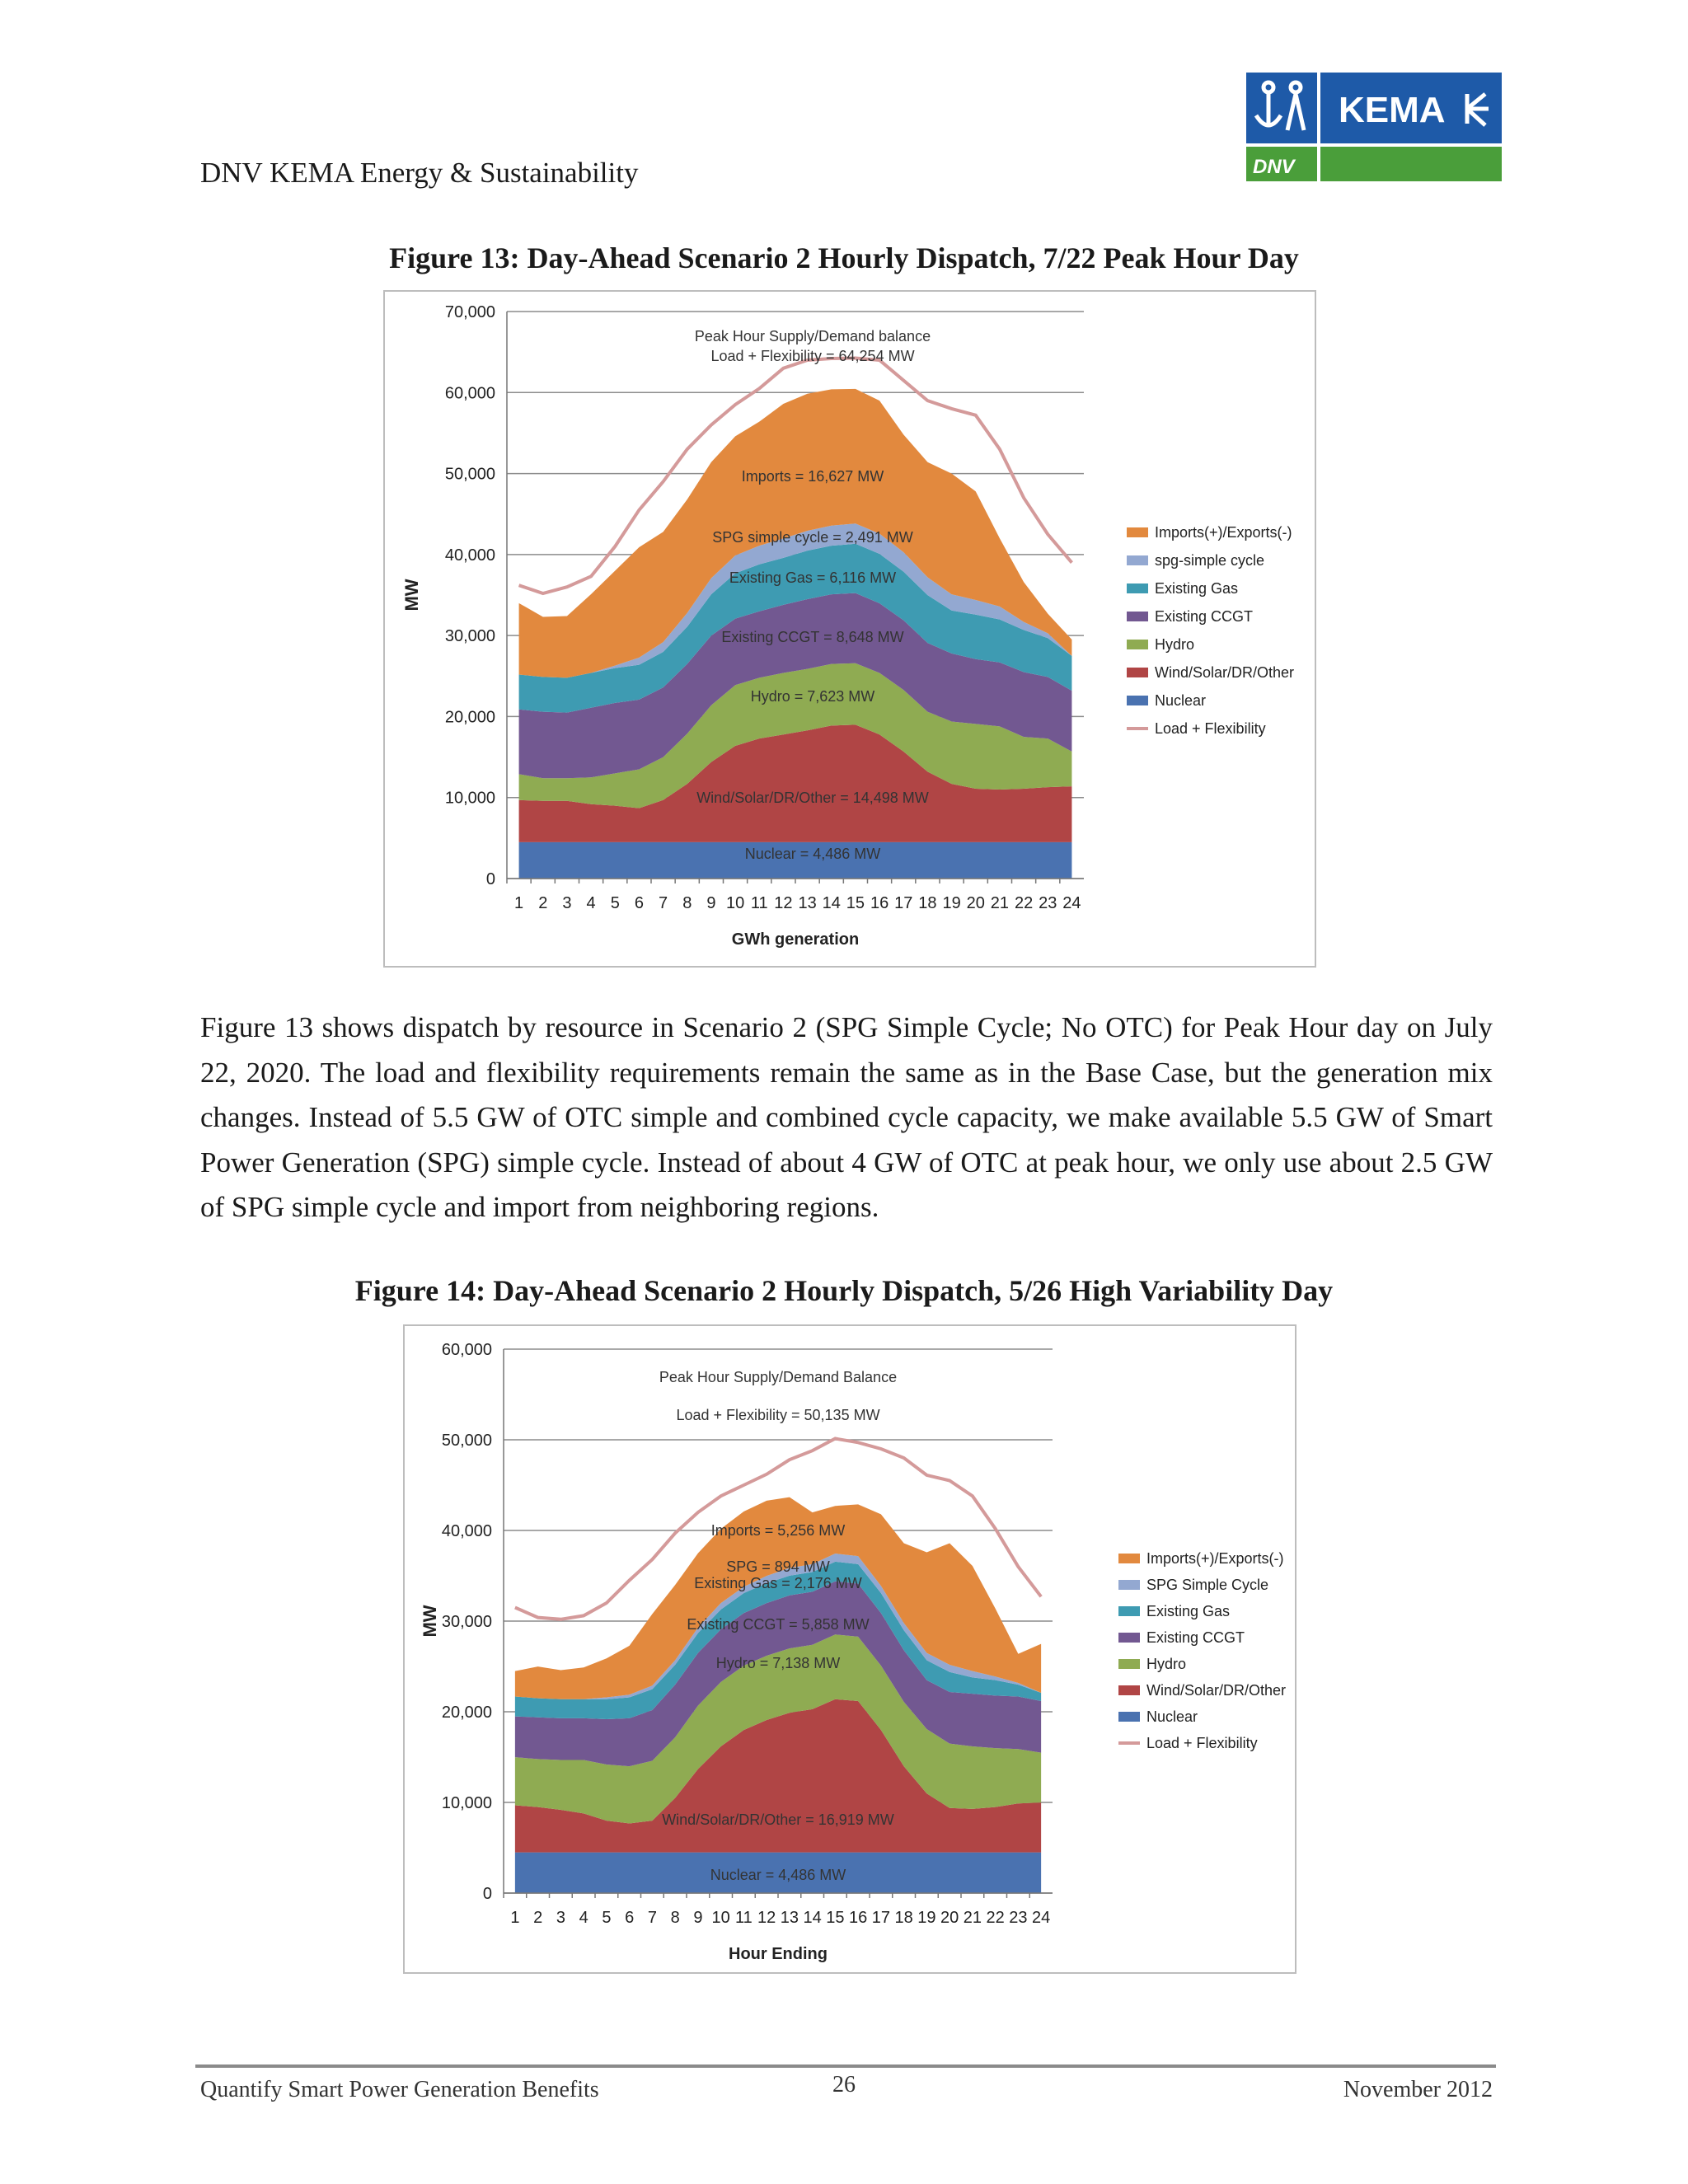  What do you see at coordinates (470, 475) in the screenshot?
I see `y-tick-label: 50,000` at bounding box center [470, 475].